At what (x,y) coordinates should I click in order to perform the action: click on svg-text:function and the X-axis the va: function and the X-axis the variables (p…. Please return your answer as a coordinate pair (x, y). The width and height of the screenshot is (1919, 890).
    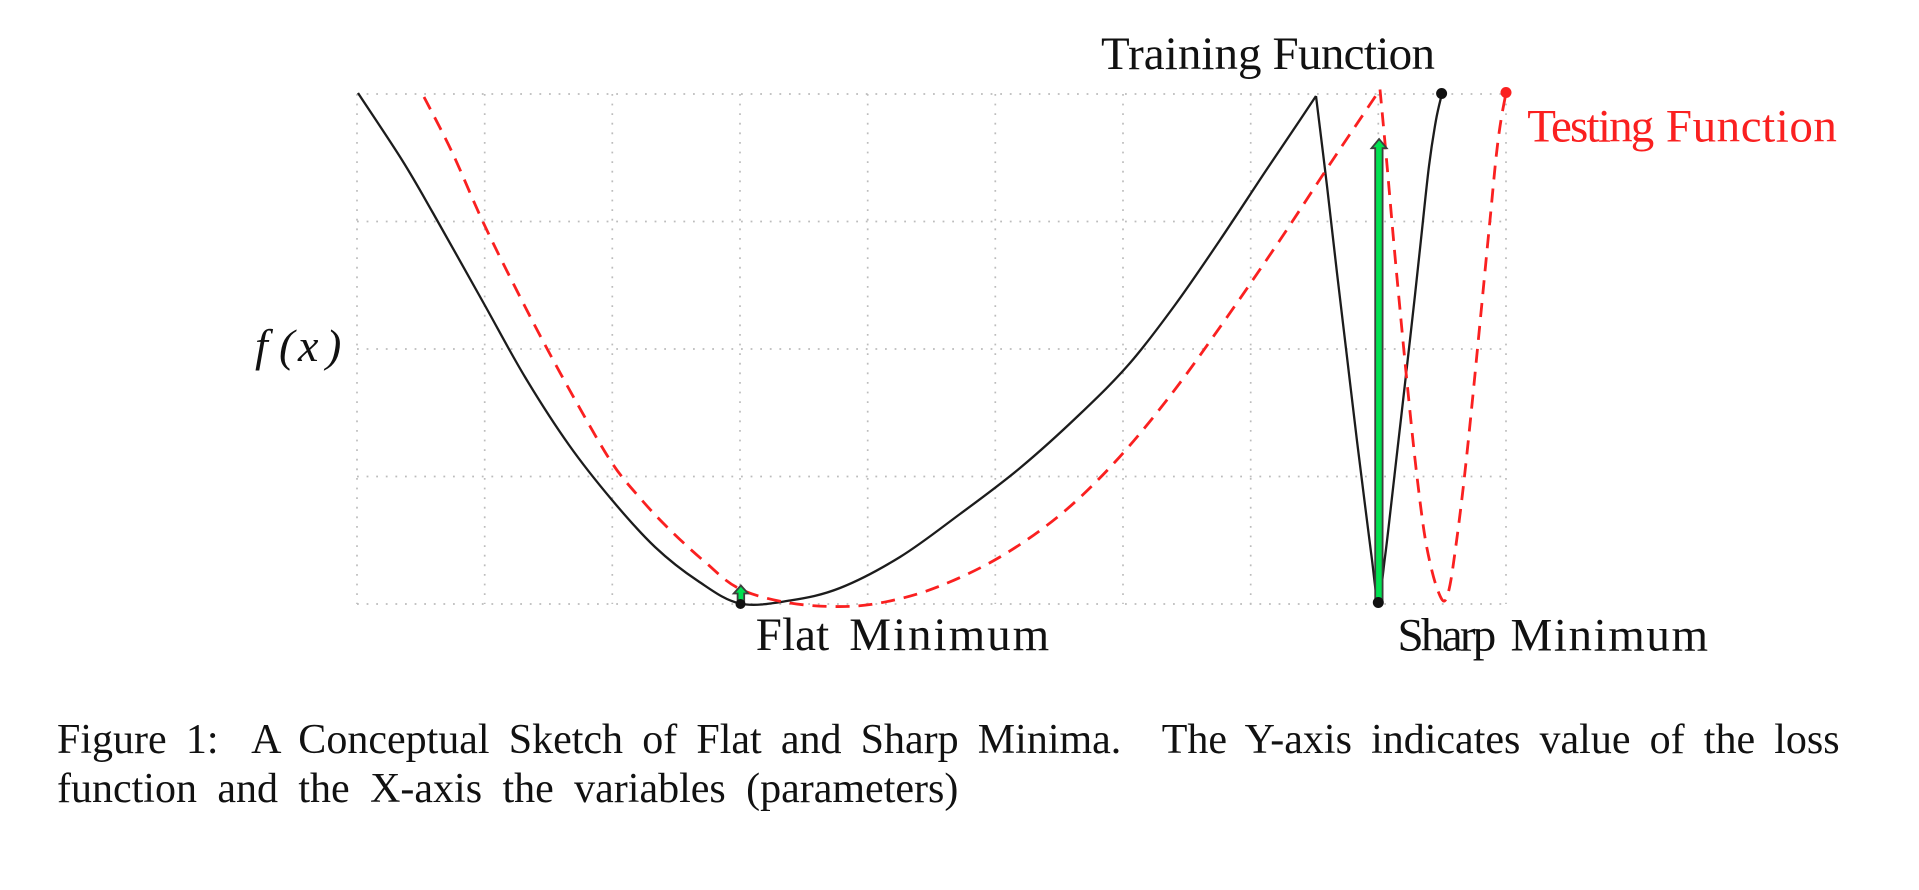
    Looking at the image, I should click on (507, 789).